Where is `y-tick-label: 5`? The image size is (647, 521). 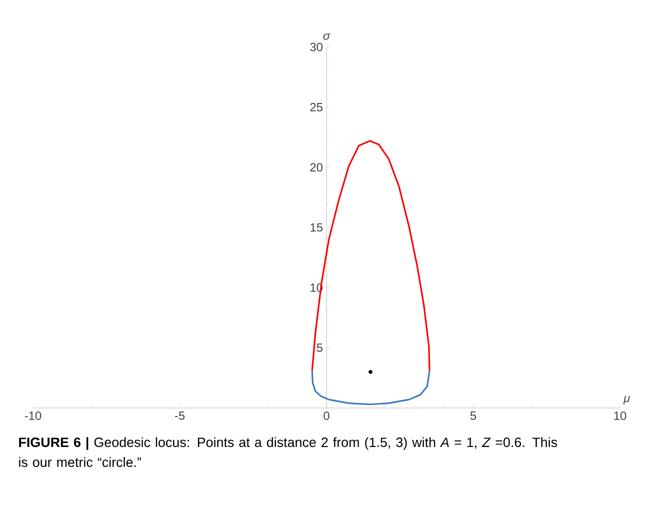 y-tick-label: 5 is located at coordinates (319, 348).